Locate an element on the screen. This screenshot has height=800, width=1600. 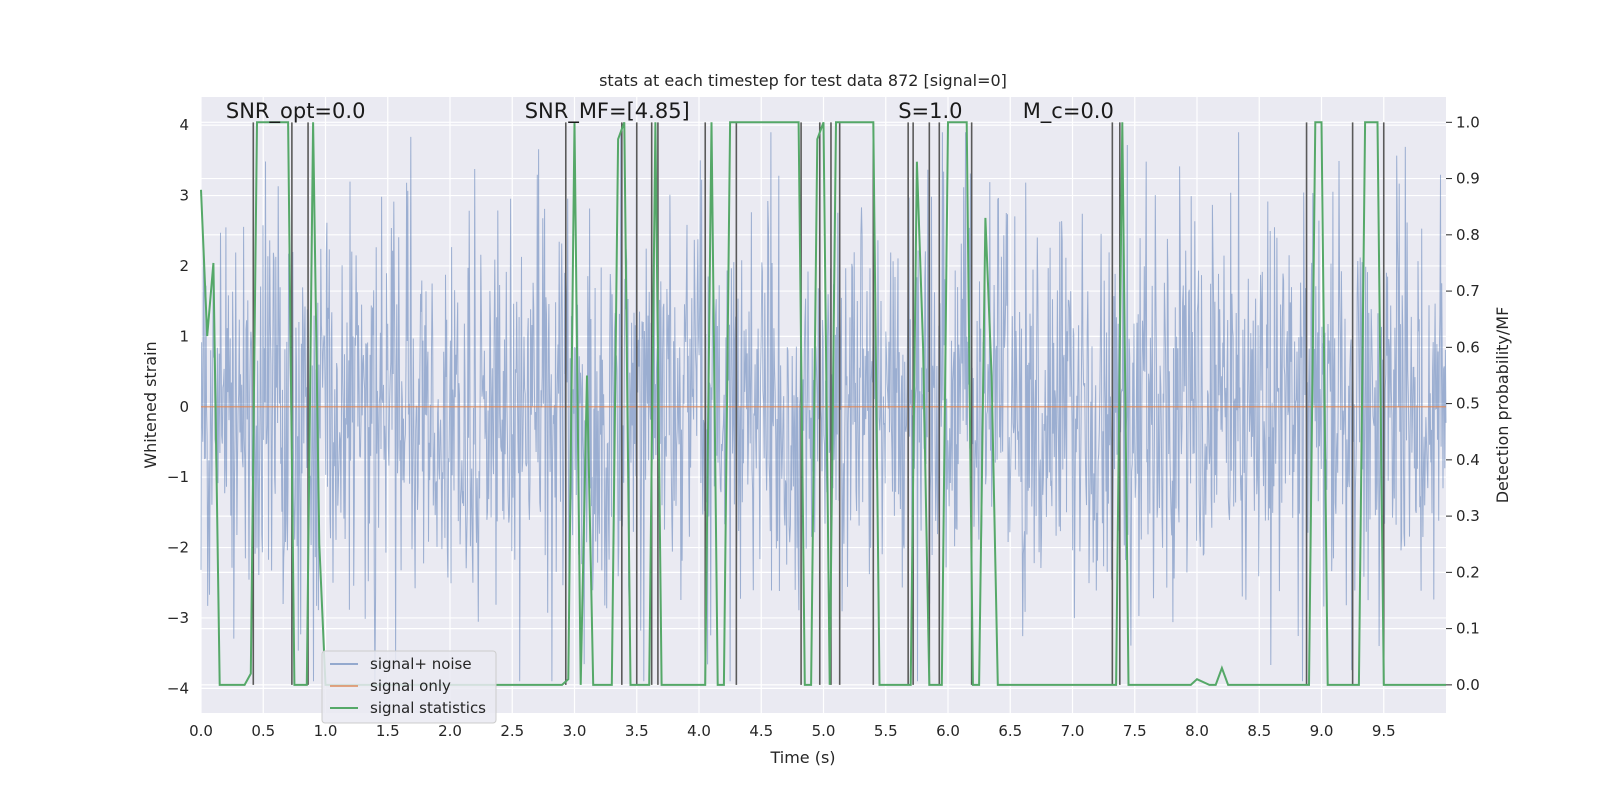
y-tick-label: −1 is located at coordinates (178, 477).